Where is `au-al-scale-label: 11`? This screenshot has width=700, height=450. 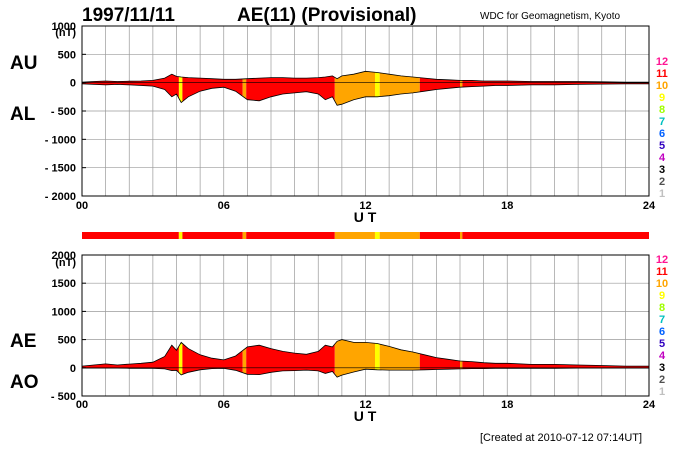
au-al-scale-label: 11 is located at coordinates (662, 74).